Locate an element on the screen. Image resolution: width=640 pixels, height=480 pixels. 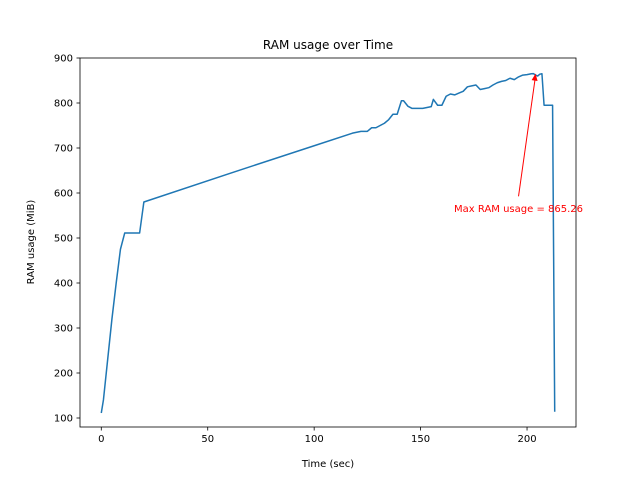
annotation-arrow-line is located at coordinates (527, 136).